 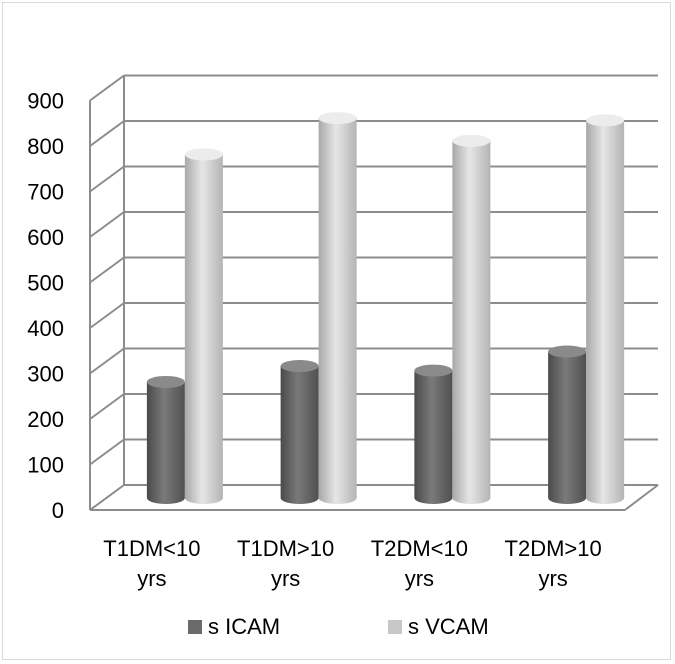 I want to click on legend: s ICAM s VCAM, so click(x=338, y=626).